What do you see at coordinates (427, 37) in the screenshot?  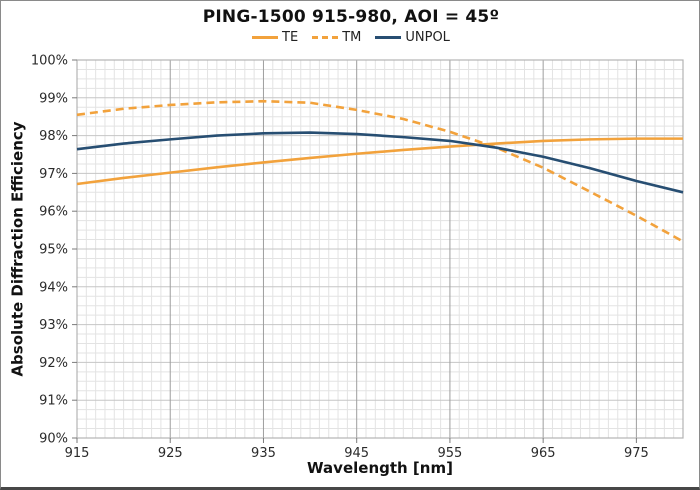 I see `legend-label-unpol: UNPOL` at bounding box center [427, 37].